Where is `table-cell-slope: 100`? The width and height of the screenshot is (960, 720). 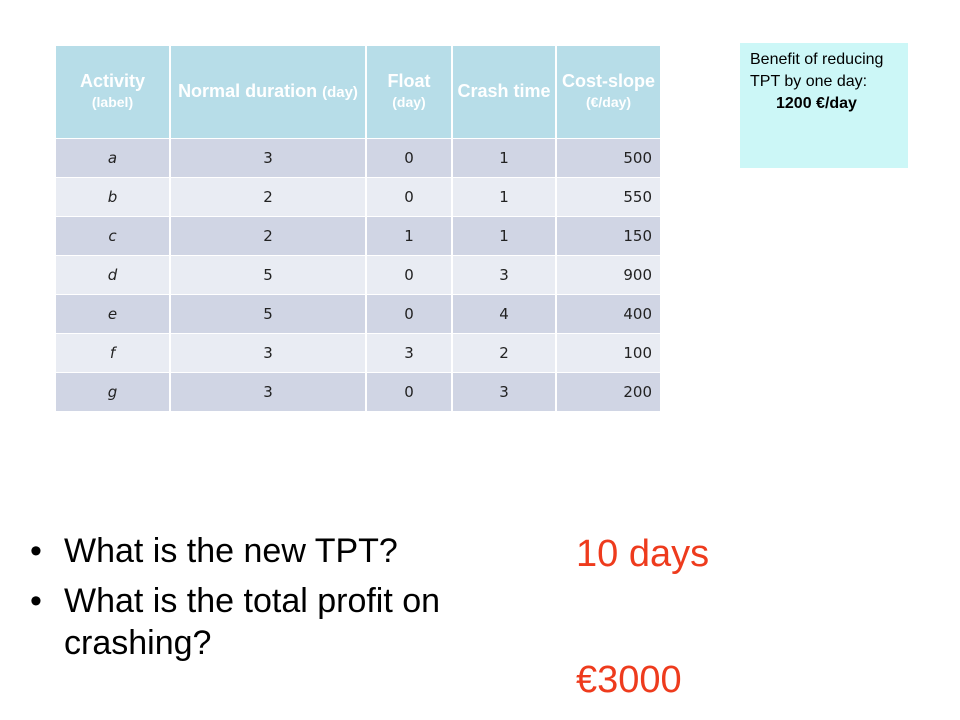 table-cell-slope: 100 is located at coordinates (608, 352).